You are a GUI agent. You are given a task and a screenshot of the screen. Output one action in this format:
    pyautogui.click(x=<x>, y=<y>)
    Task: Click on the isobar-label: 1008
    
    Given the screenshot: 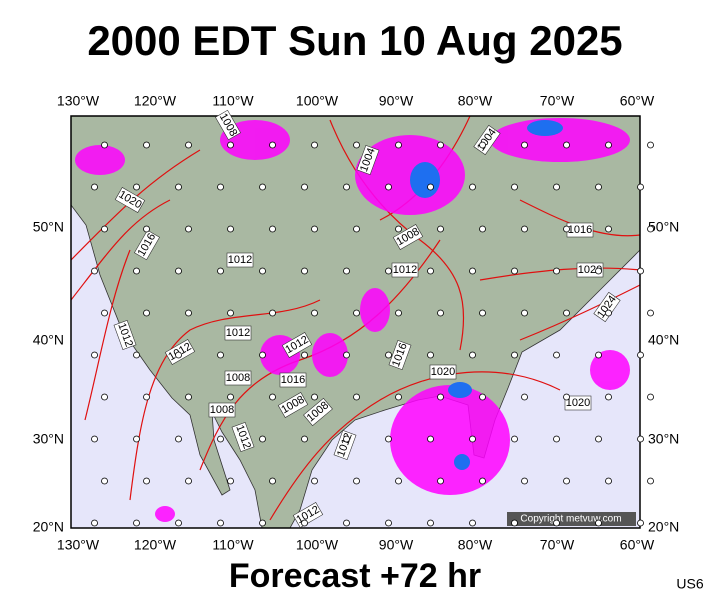 What is the action you would take?
    pyautogui.click(x=238, y=378)
    